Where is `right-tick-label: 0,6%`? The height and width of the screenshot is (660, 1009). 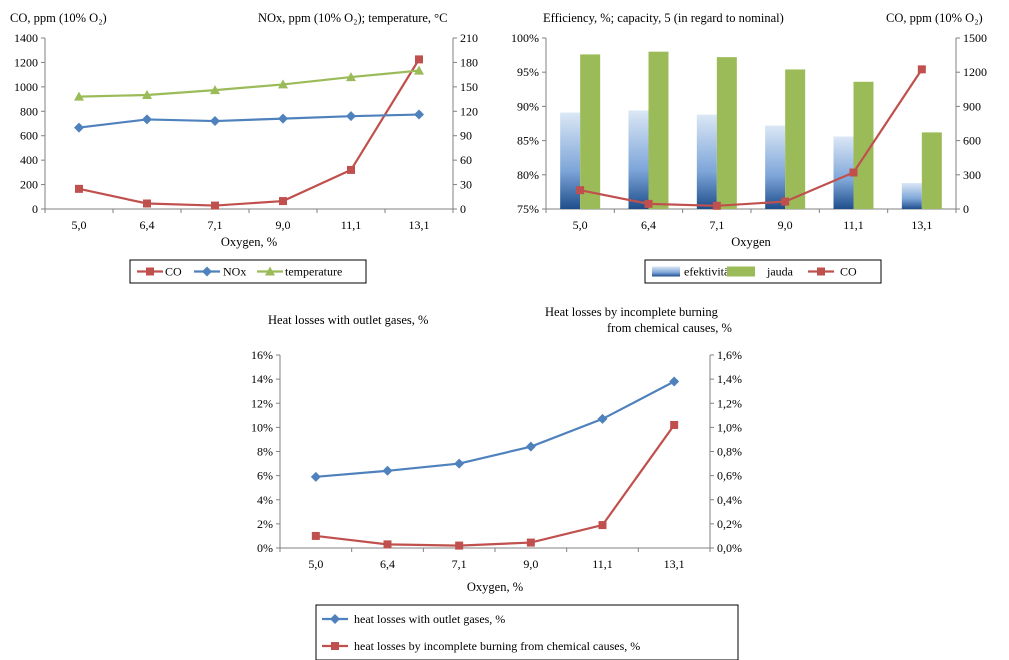
right-tick-label: 0,6% is located at coordinates (729, 476).